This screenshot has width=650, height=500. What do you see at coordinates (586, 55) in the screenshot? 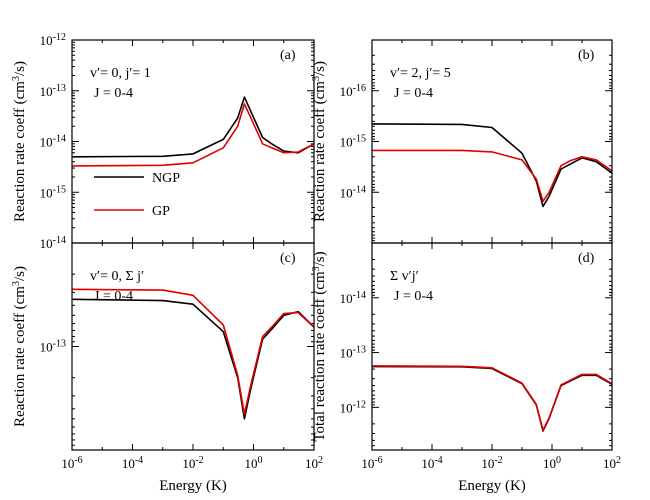
I see `panel-tag: (b)` at bounding box center [586, 55].